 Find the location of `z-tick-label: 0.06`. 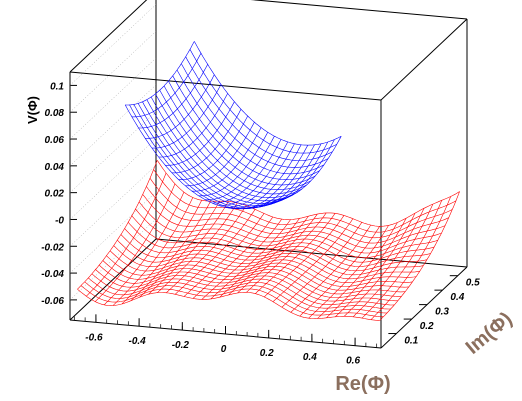

z-tick-label: 0.06 is located at coordinates (55, 140).